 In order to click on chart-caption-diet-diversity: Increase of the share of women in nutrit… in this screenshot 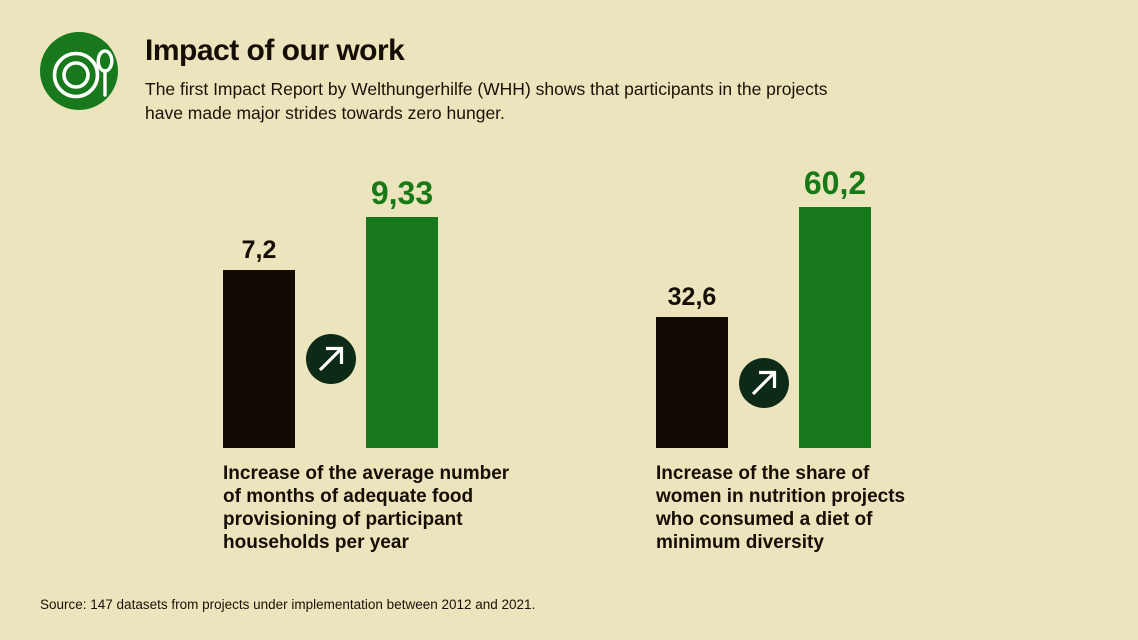, I will do `click(781, 508)`.